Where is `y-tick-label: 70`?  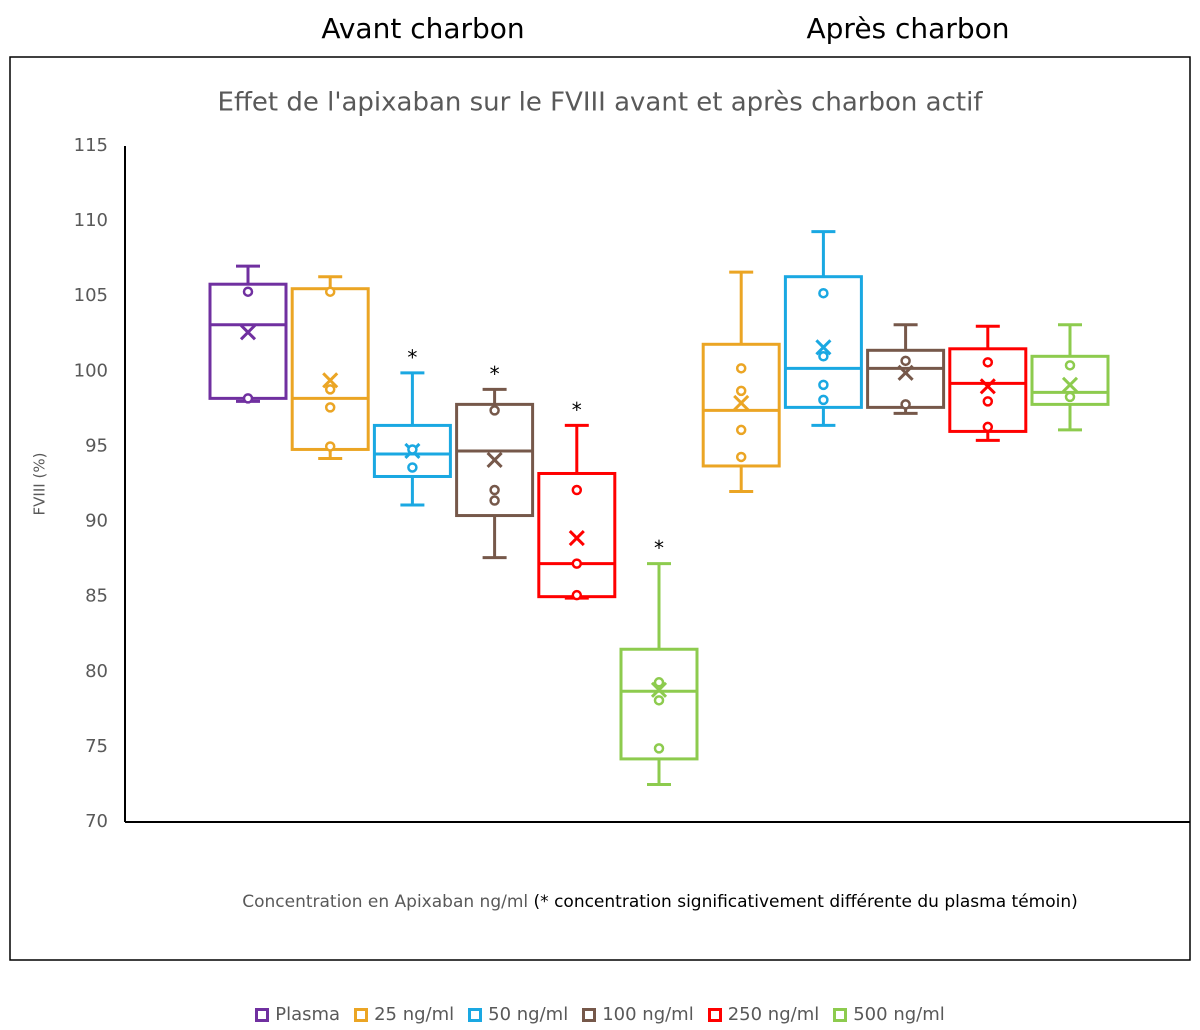 y-tick-label: 70 is located at coordinates (96, 821).